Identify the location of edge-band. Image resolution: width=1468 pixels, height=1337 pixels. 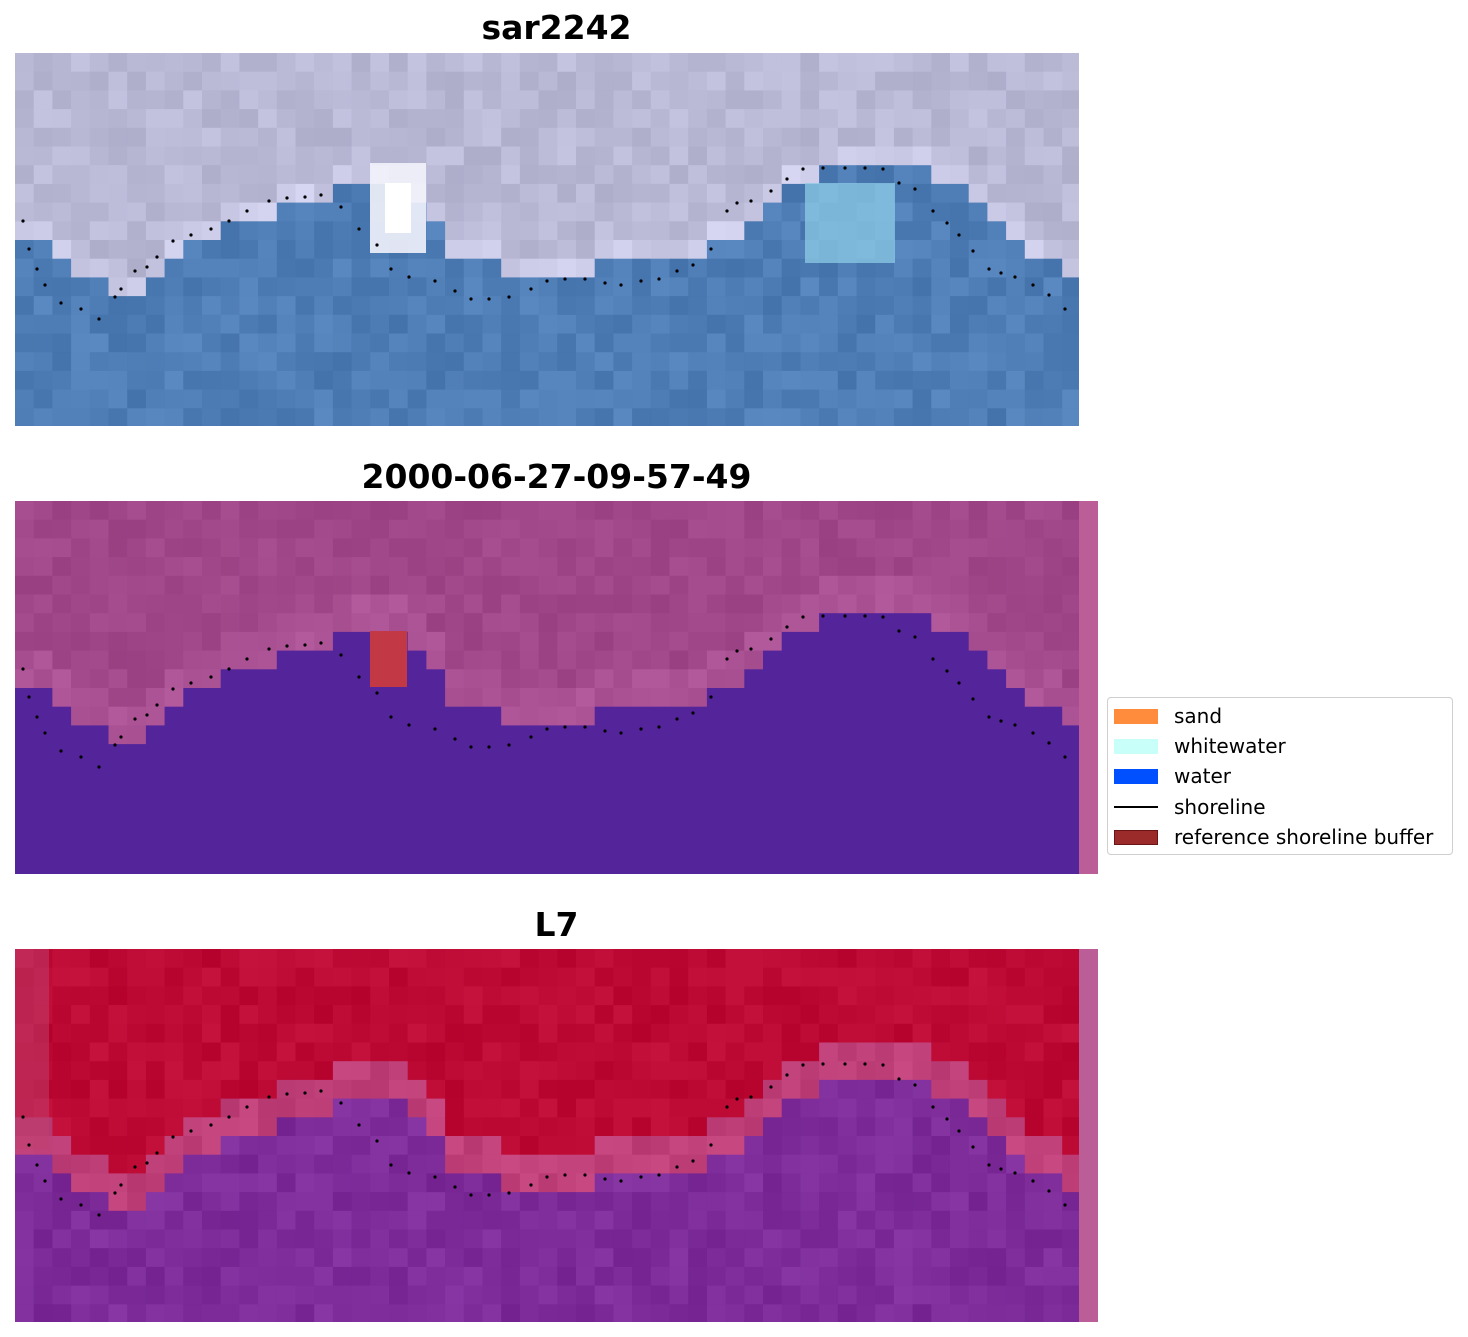
(1088, 1135).